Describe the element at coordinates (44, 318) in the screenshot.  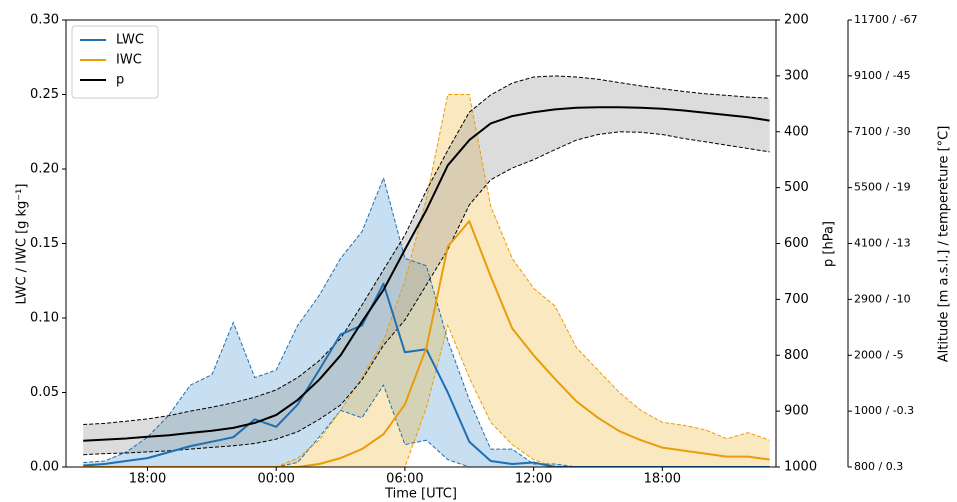
I see `y-tick-label: 0.10` at that location.